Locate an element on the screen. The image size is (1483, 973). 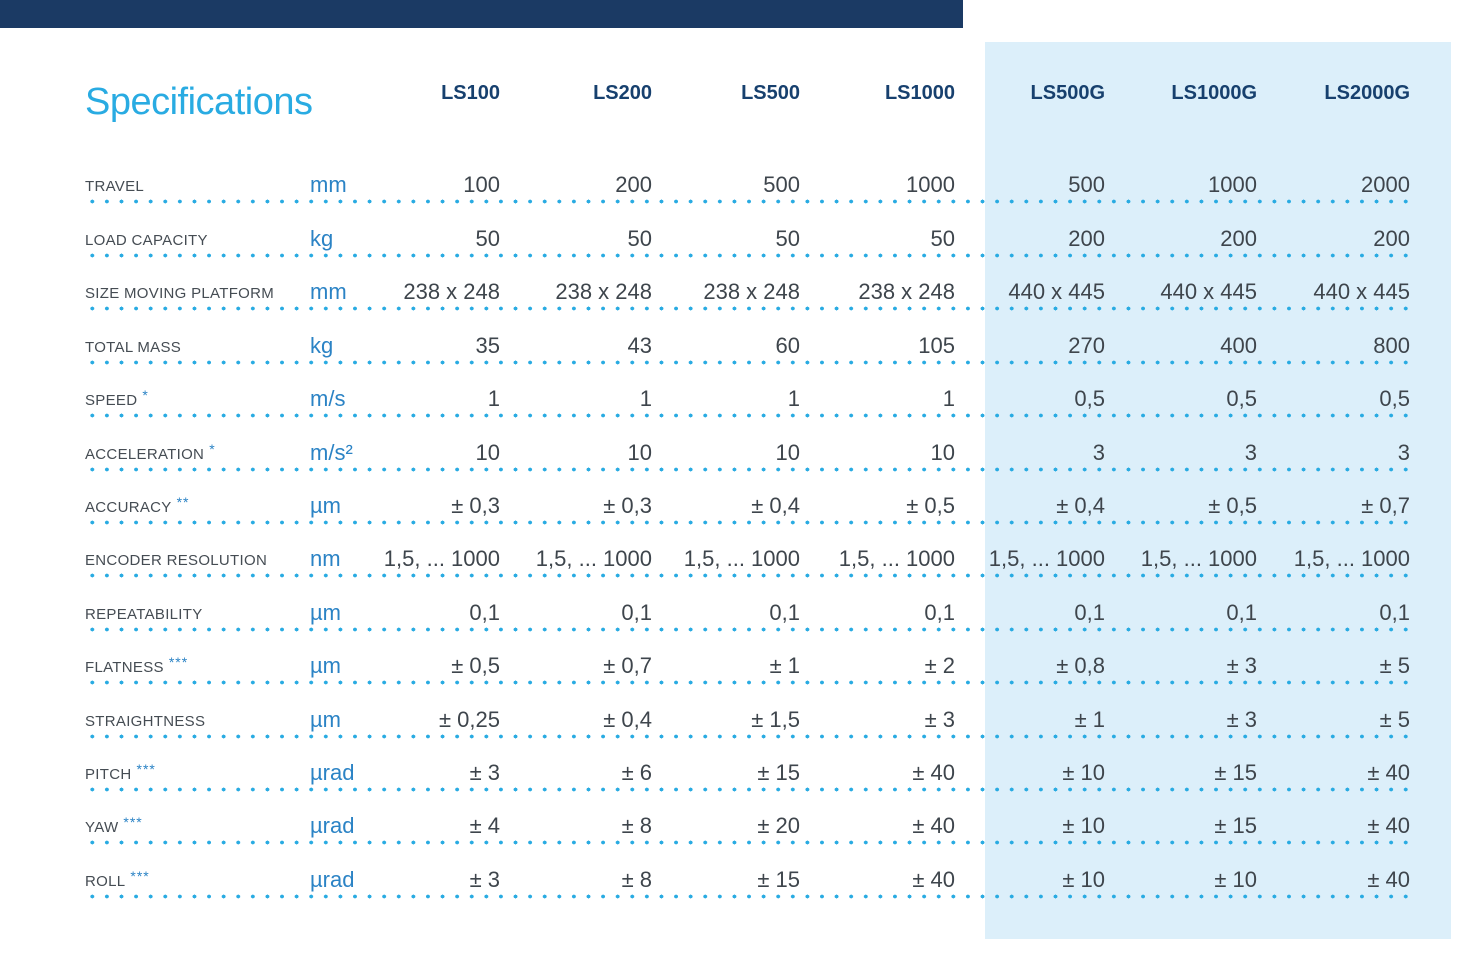
value-total-mass-ls200: 43 is located at coordinates (639, 345).